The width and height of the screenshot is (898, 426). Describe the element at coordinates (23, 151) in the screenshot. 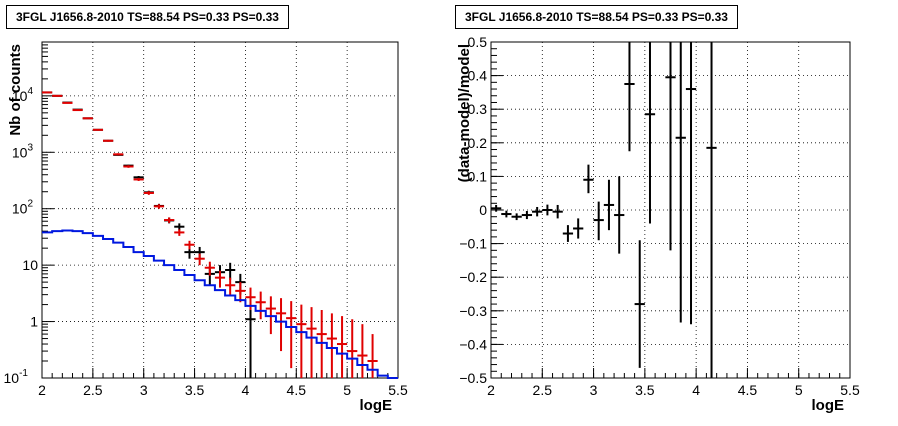

I see `y-tick-label: 10³` at that location.